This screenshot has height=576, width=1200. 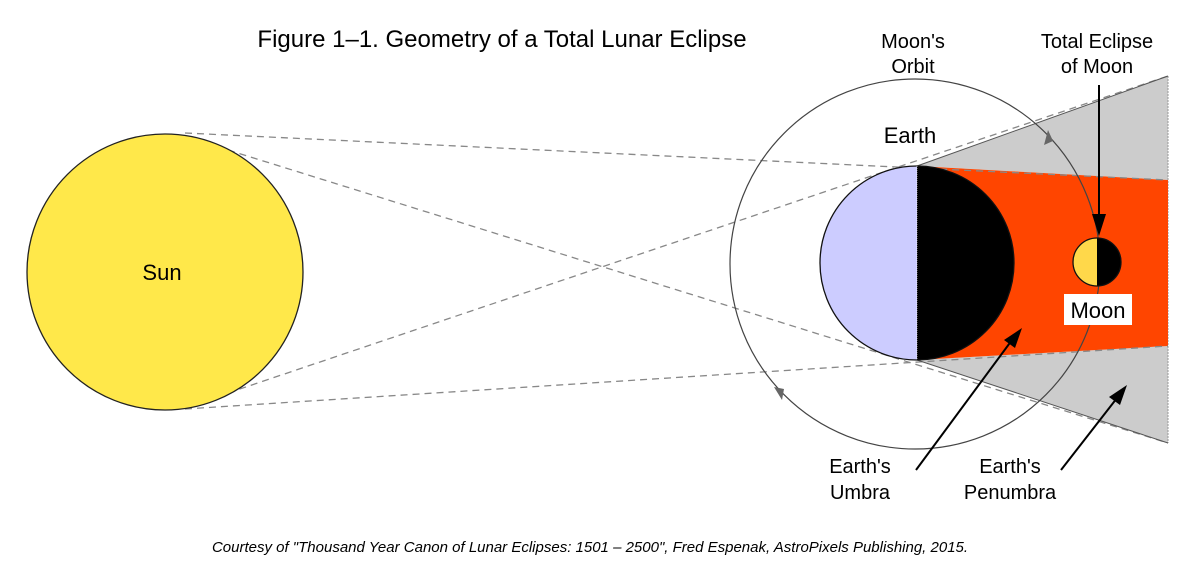 I want to click on penumbra-label-line1: Earth's, so click(x=1010, y=467).